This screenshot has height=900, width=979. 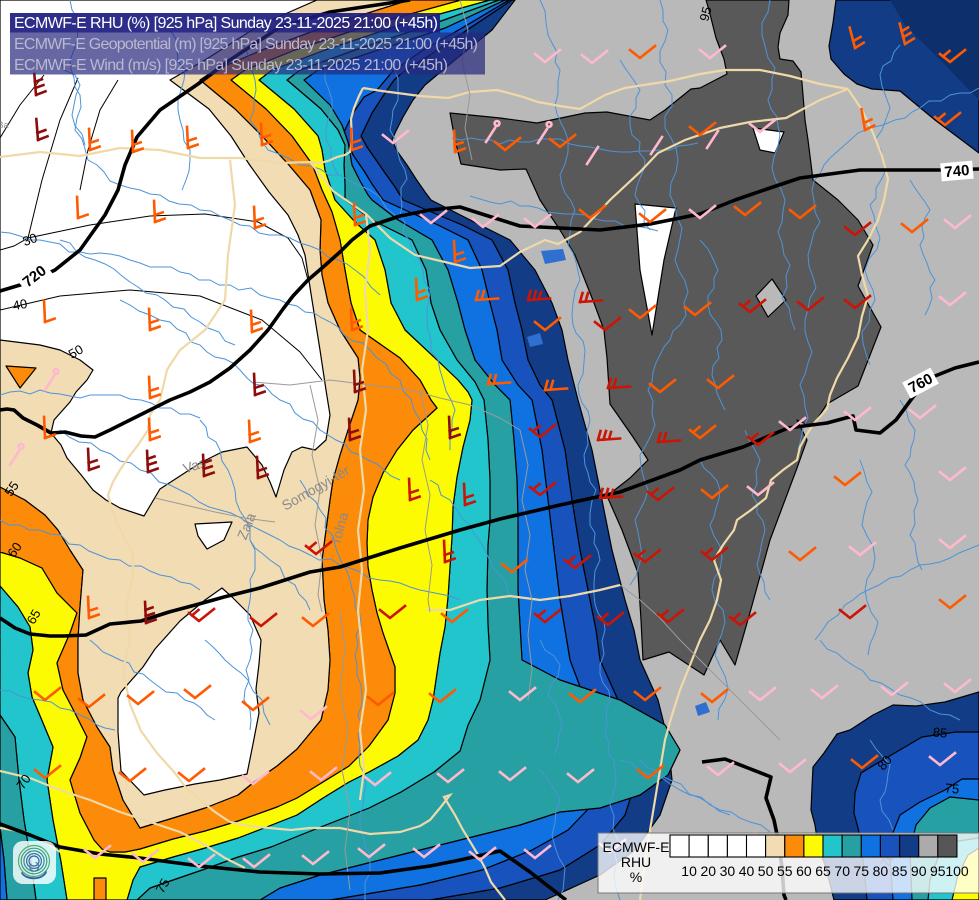 I want to click on svg-text: RHU, so click(x=636, y=862).